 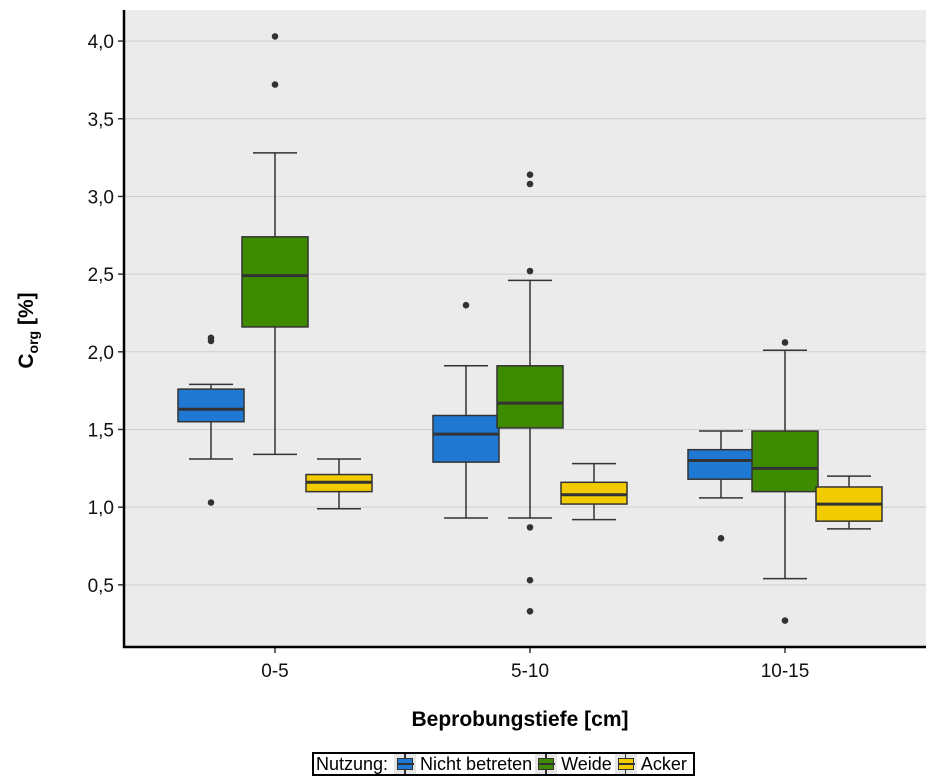 I want to click on legend-label-acker: Acker, so click(x=663, y=763).